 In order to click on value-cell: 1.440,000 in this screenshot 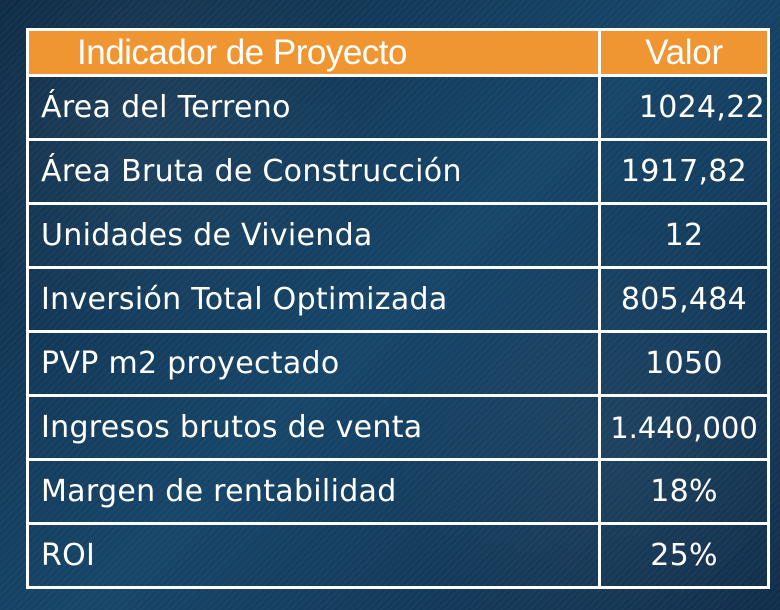, I will do `click(684, 427)`.